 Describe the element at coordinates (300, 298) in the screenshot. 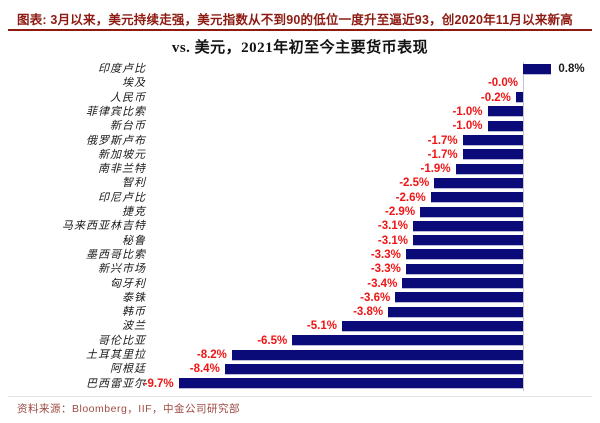

I see `chart-row: 泰铢 -3.6%` at that location.